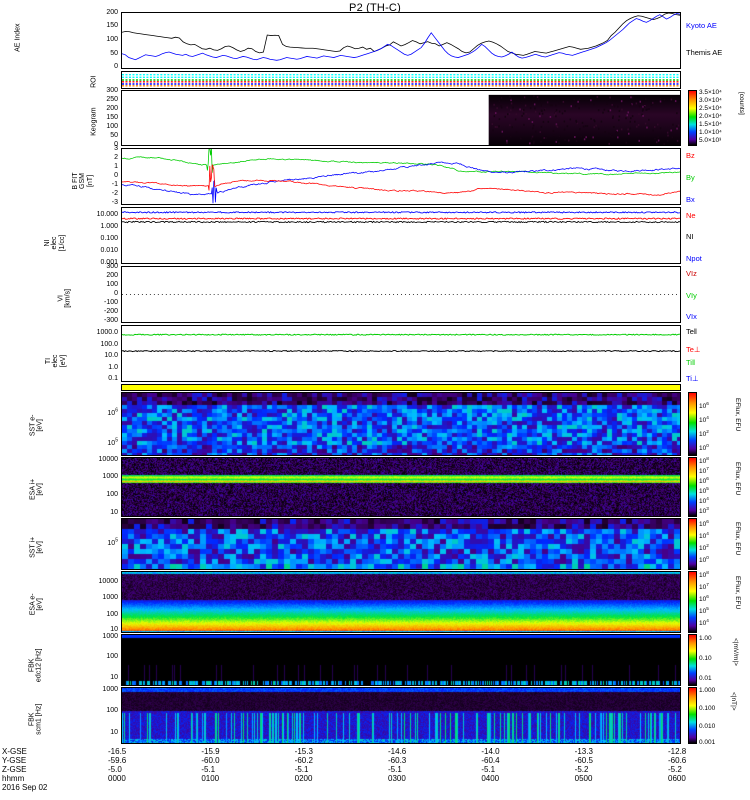 The height and width of the screenshot is (800, 750). What do you see at coordinates (704, 52) in the screenshot?
I see `ae-right-label-themis: Themis AE` at bounding box center [704, 52].